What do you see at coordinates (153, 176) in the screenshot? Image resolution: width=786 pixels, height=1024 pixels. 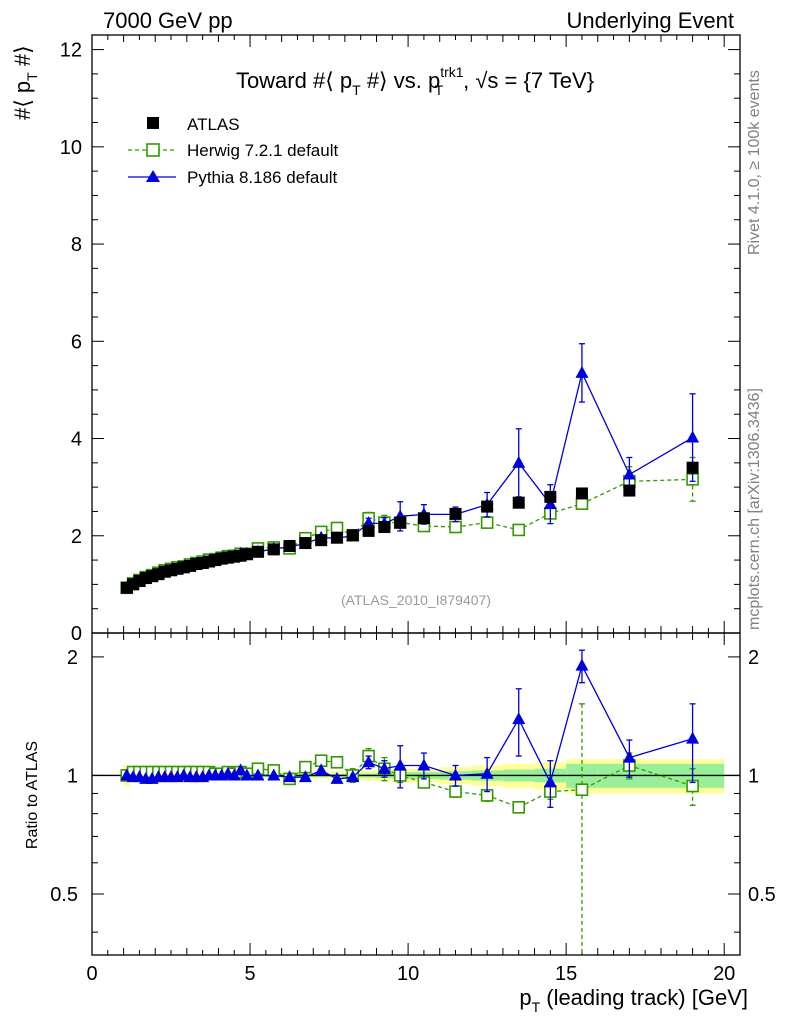 I see `legend-marker-pythia` at bounding box center [153, 176].